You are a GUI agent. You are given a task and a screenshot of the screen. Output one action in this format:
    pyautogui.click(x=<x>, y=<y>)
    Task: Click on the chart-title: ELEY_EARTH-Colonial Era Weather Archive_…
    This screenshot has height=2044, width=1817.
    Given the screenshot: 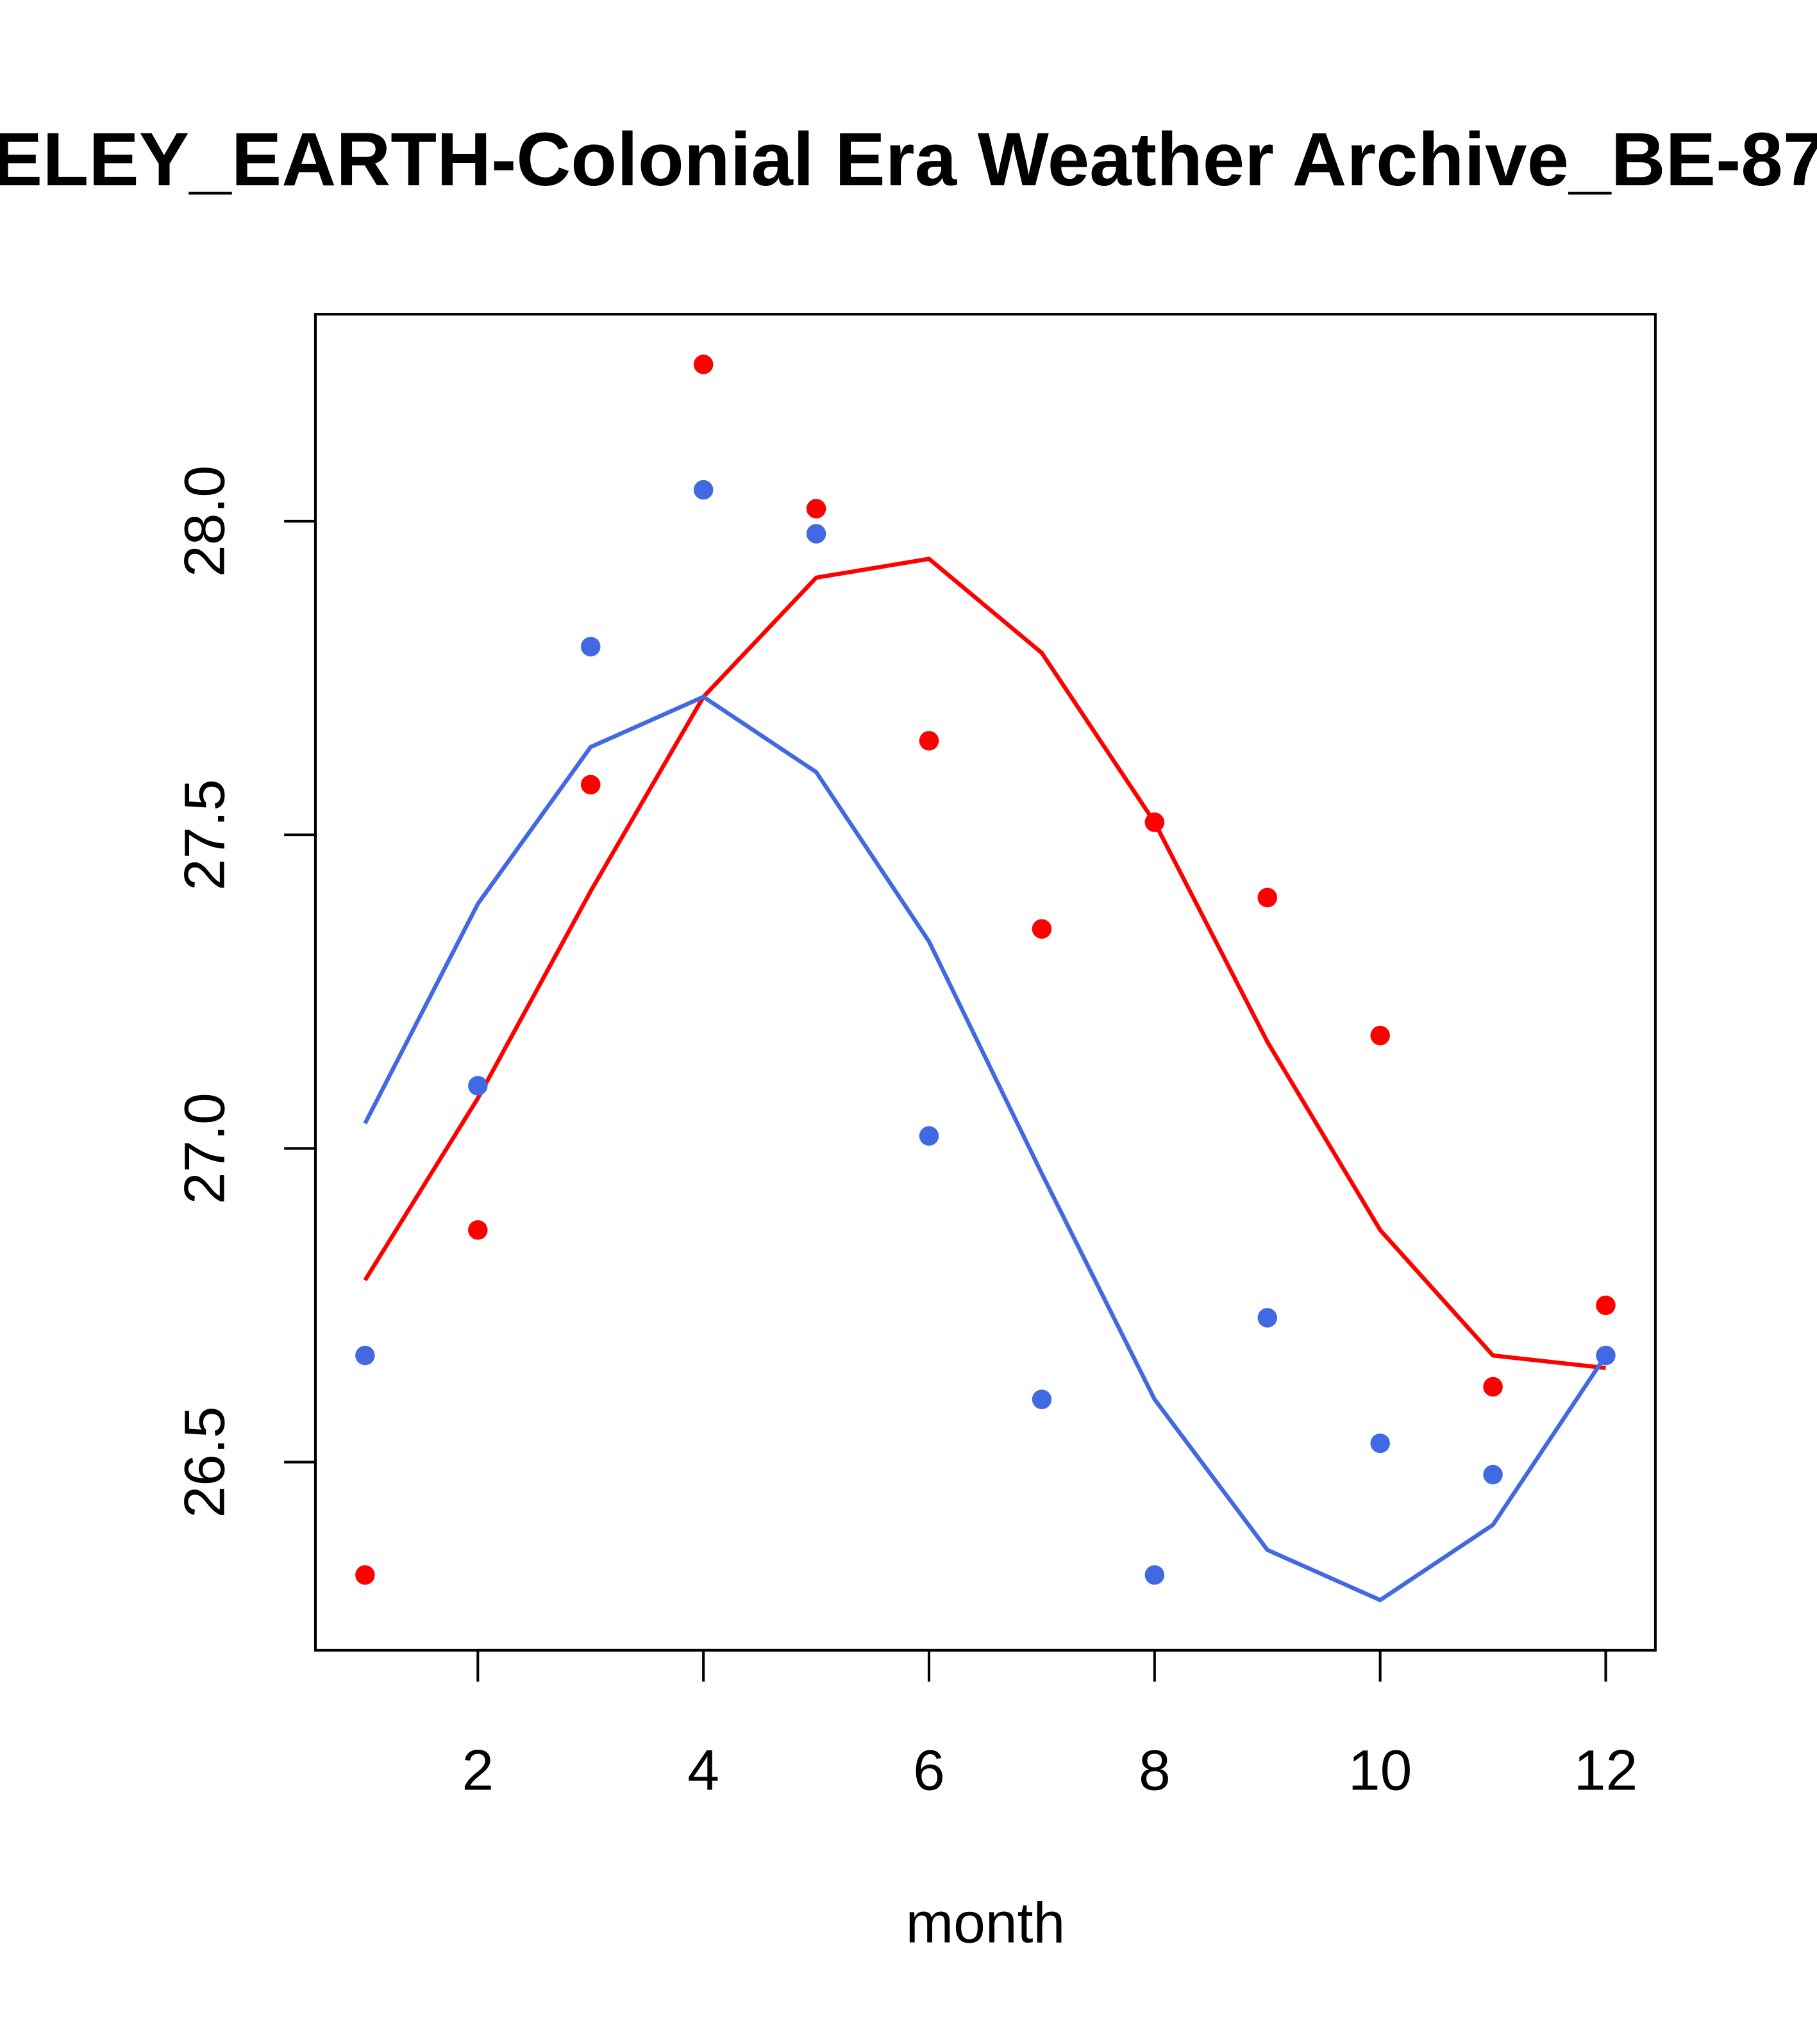 What is the action you would take?
    pyautogui.click(x=908, y=159)
    